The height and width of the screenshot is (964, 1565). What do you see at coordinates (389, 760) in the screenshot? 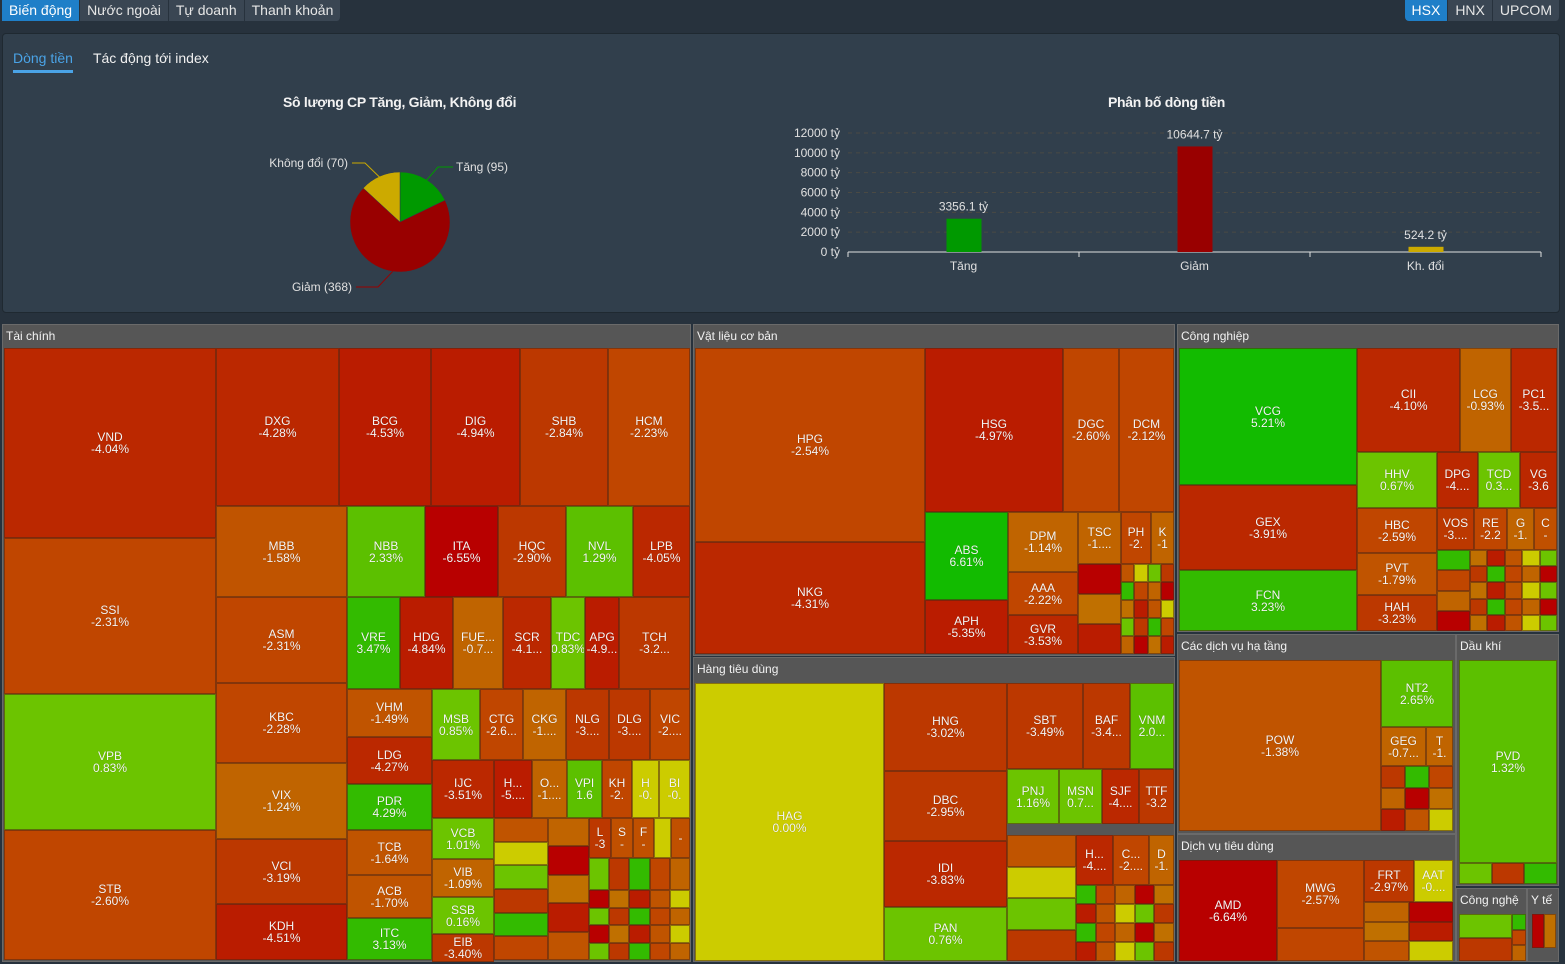
I see `stock-tile: LDG -4.27%` at bounding box center [389, 760].